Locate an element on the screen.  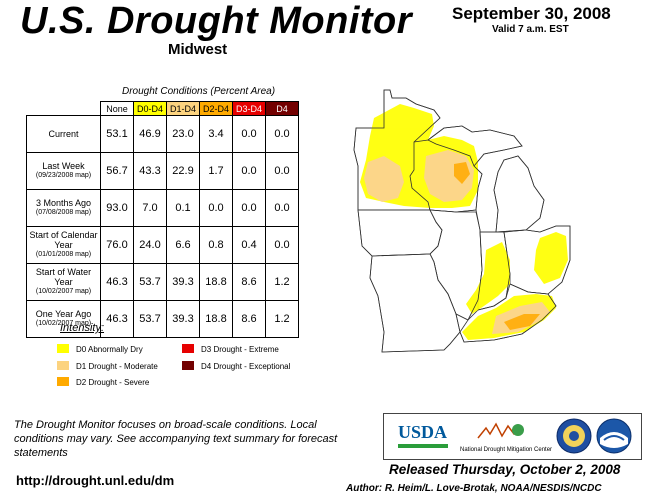
col-d2-d4: D2-D4 is located at coordinates (216, 108).